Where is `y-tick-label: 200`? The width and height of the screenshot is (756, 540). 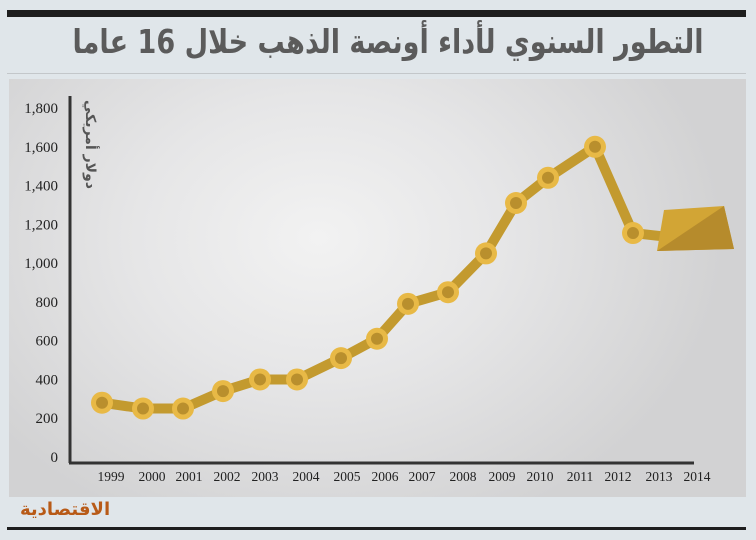
y-tick-label: 200 is located at coordinates (47, 419).